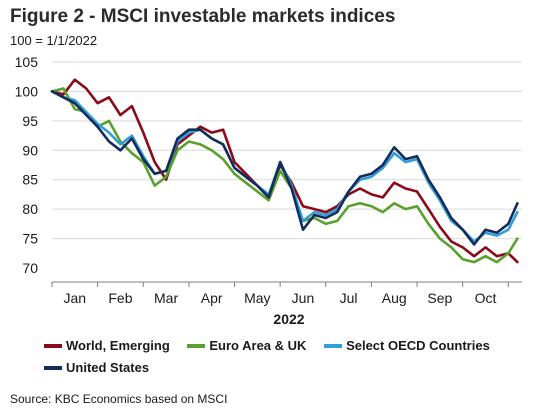 This screenshot has width=540, height=417. I want to click on x-tick-label: Feb, so click(120, 298).